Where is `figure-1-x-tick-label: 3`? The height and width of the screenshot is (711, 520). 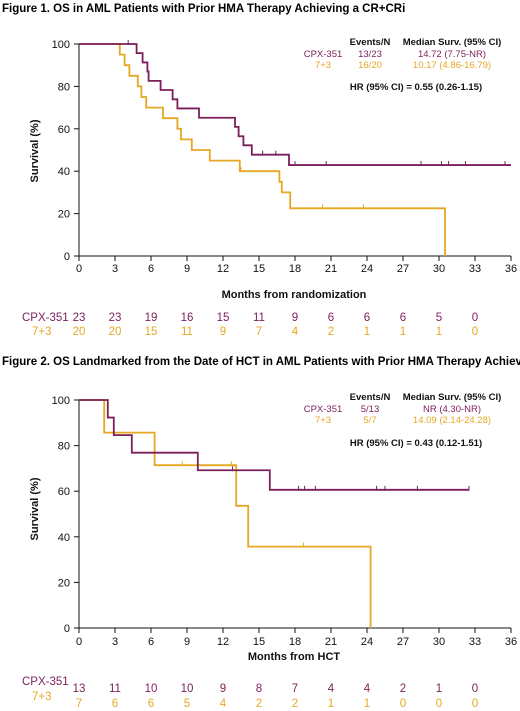 figure-1-x-tick-label: 3 is located at coordinates (115, 269).